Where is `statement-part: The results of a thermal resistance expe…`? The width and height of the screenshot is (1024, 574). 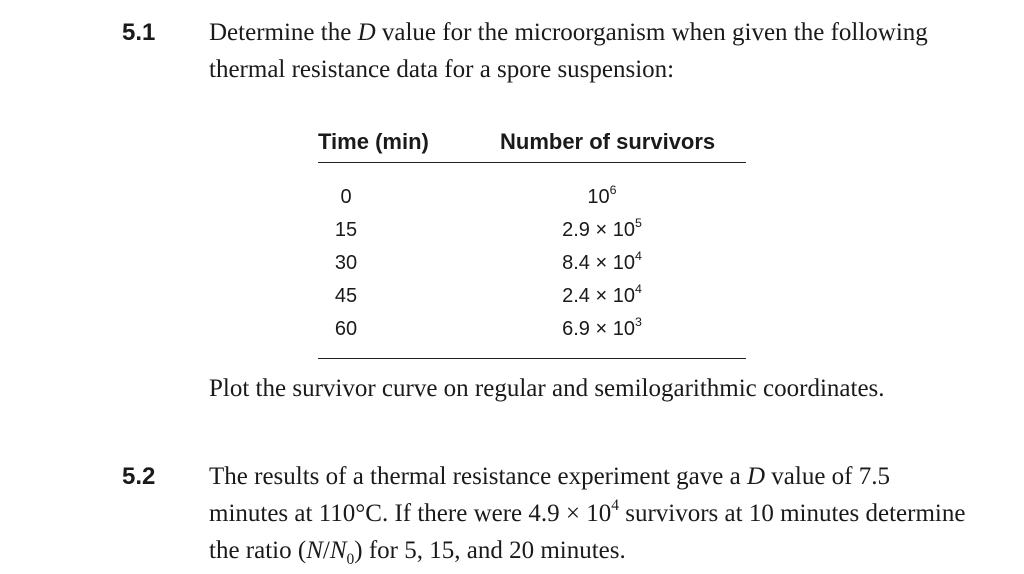 statement-part: The results of a thermal resistance expe… is located at coordinates (478, 476).